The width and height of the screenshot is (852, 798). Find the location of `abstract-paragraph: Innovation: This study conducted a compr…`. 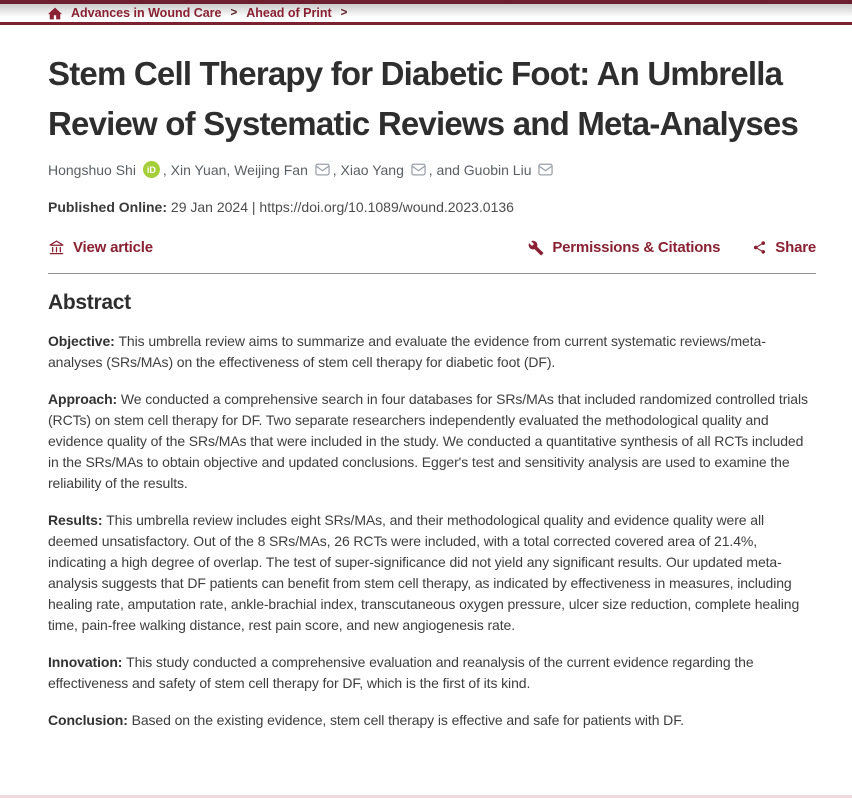

abstract-paragraph: Innovation: This study conducted a compr… is located at coordinates (401, 672).